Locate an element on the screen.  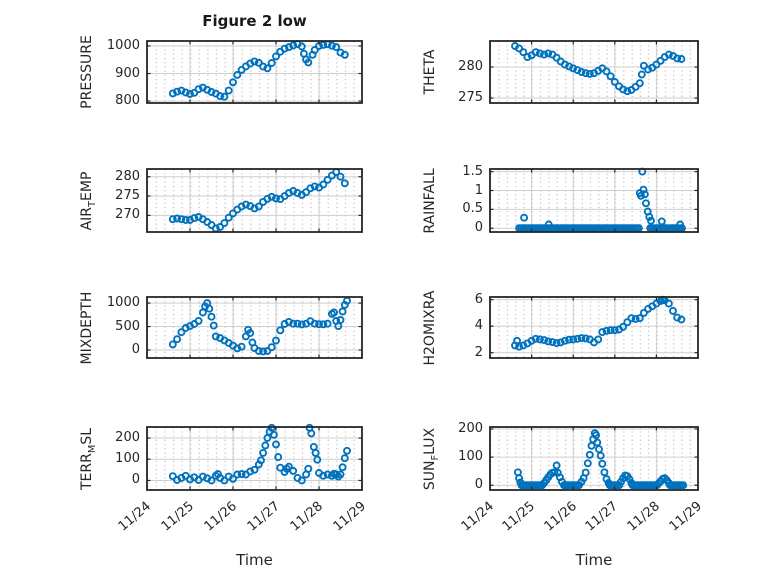
y-tick-label-theta: 280 is located at coordinates (470, 67).